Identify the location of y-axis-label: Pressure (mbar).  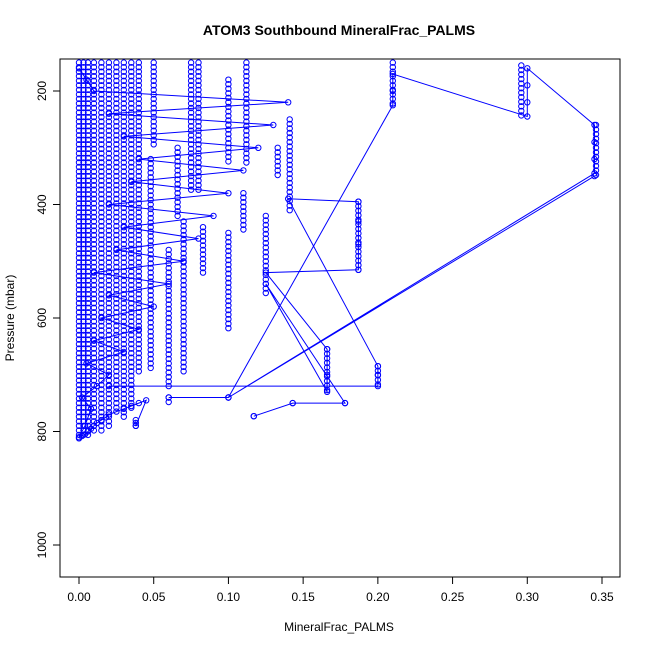
(10, 318).